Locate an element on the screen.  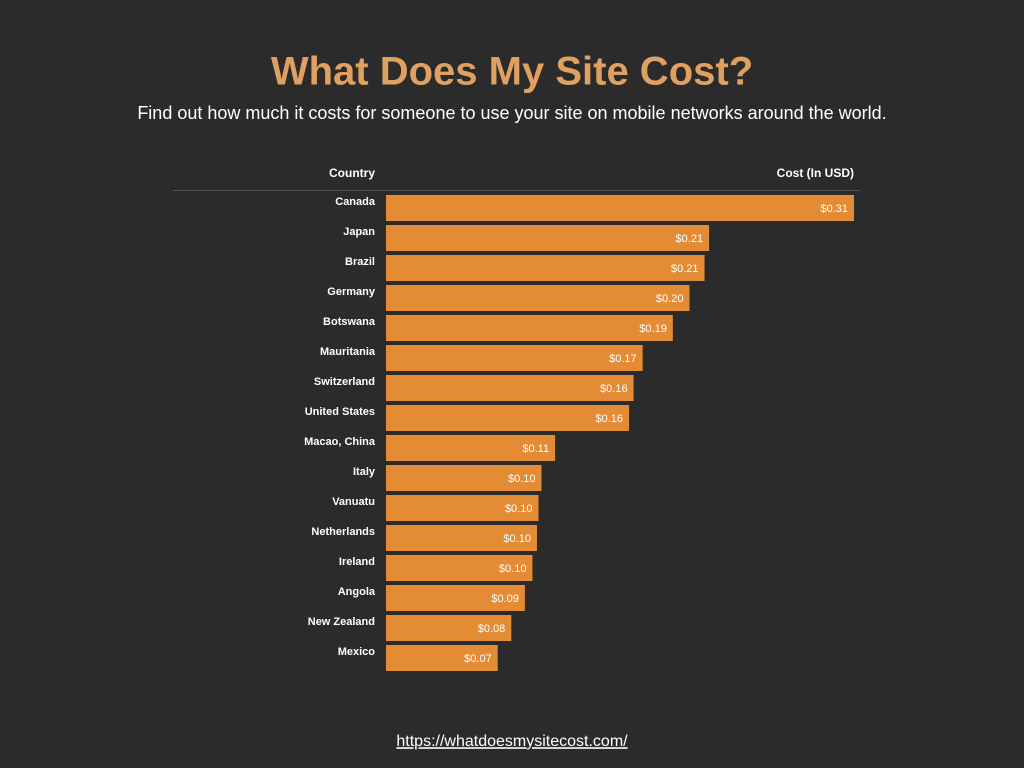
value-label: $0.09 is located at coordinates (505, 599).